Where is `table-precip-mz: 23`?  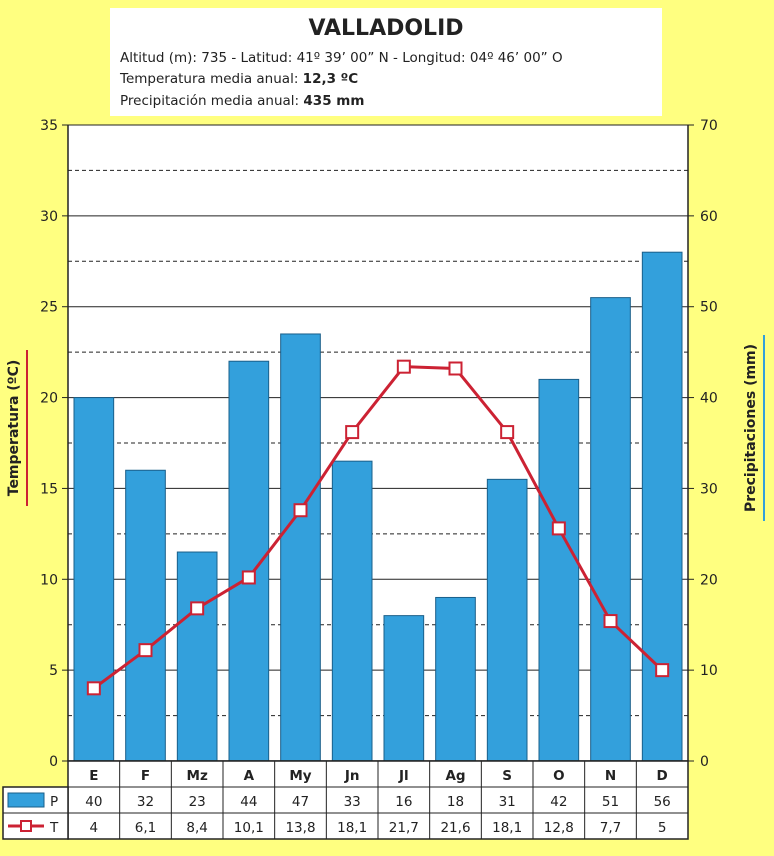
table-precip-mz: 23 is located at coordinates (197, 802).